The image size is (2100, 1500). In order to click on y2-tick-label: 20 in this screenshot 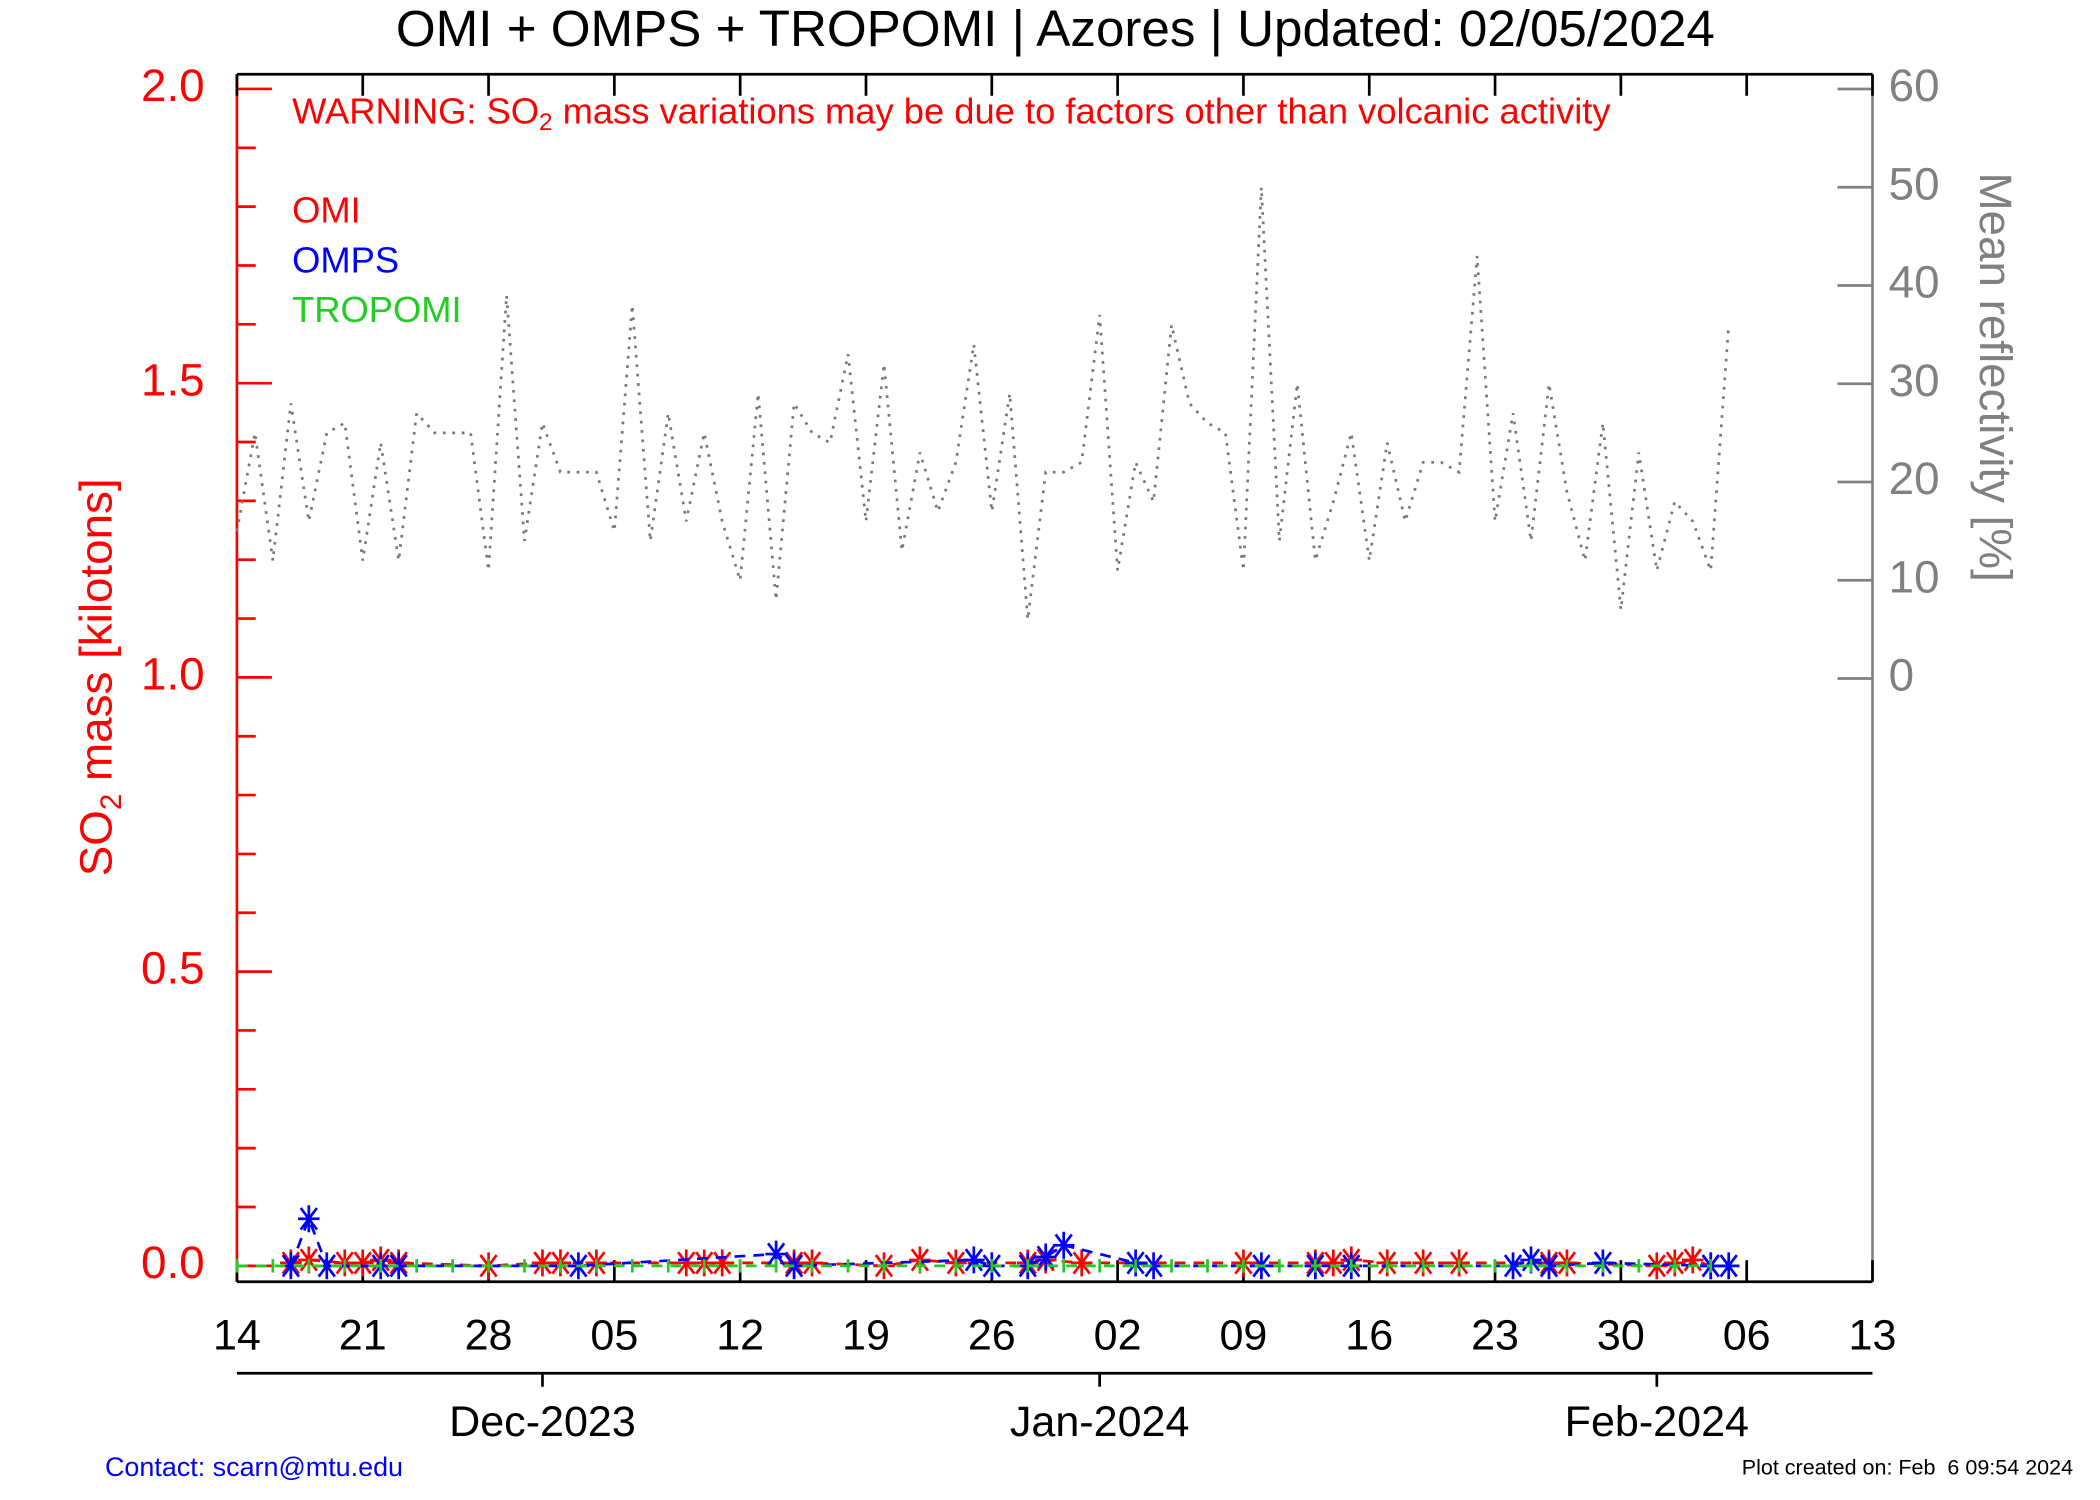, I will do `click(1914, 478)`.